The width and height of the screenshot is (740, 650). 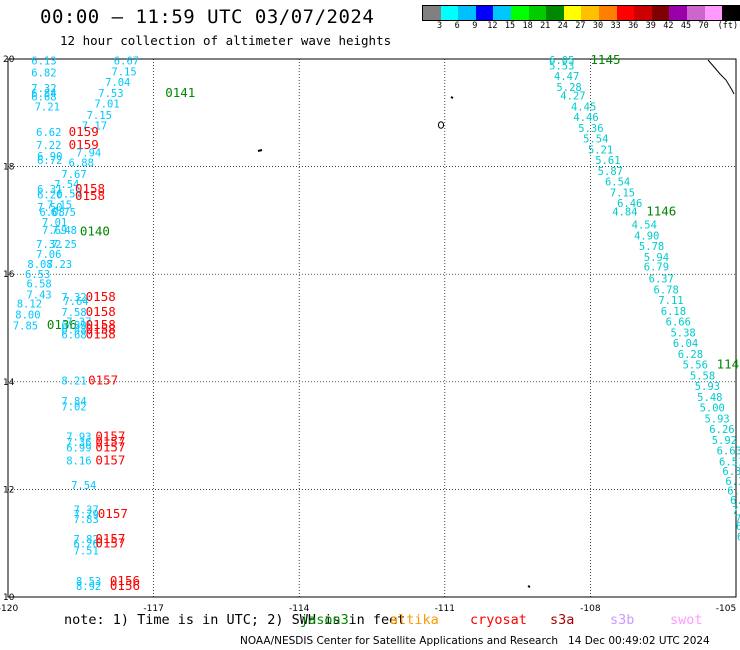 I want to click on wave-height-label: 6.90, so click(x=49, y=157).